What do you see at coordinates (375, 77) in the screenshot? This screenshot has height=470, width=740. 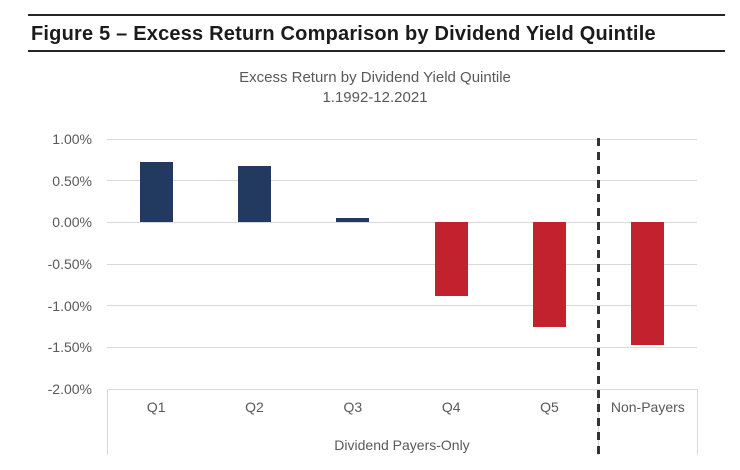 I see `chart-title: Excess Return by Dividend Yield Quintile` at bounding box center [375, 77].